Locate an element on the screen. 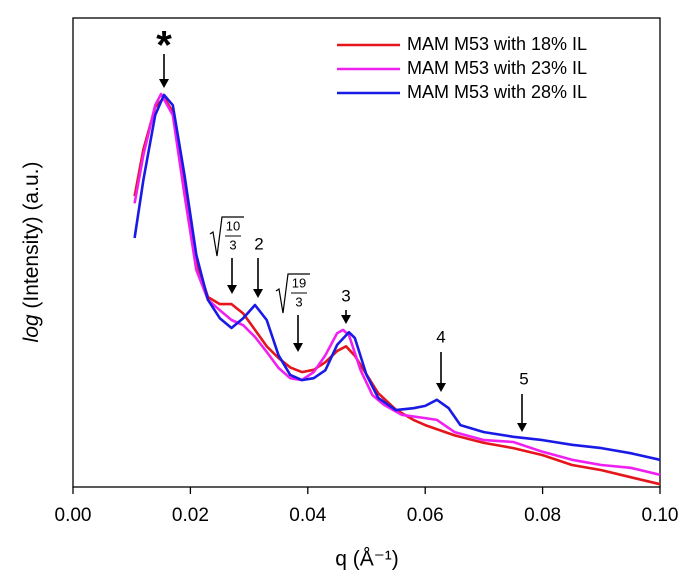  x-tick-label: 0.10 is located at coordinates (660, 515).